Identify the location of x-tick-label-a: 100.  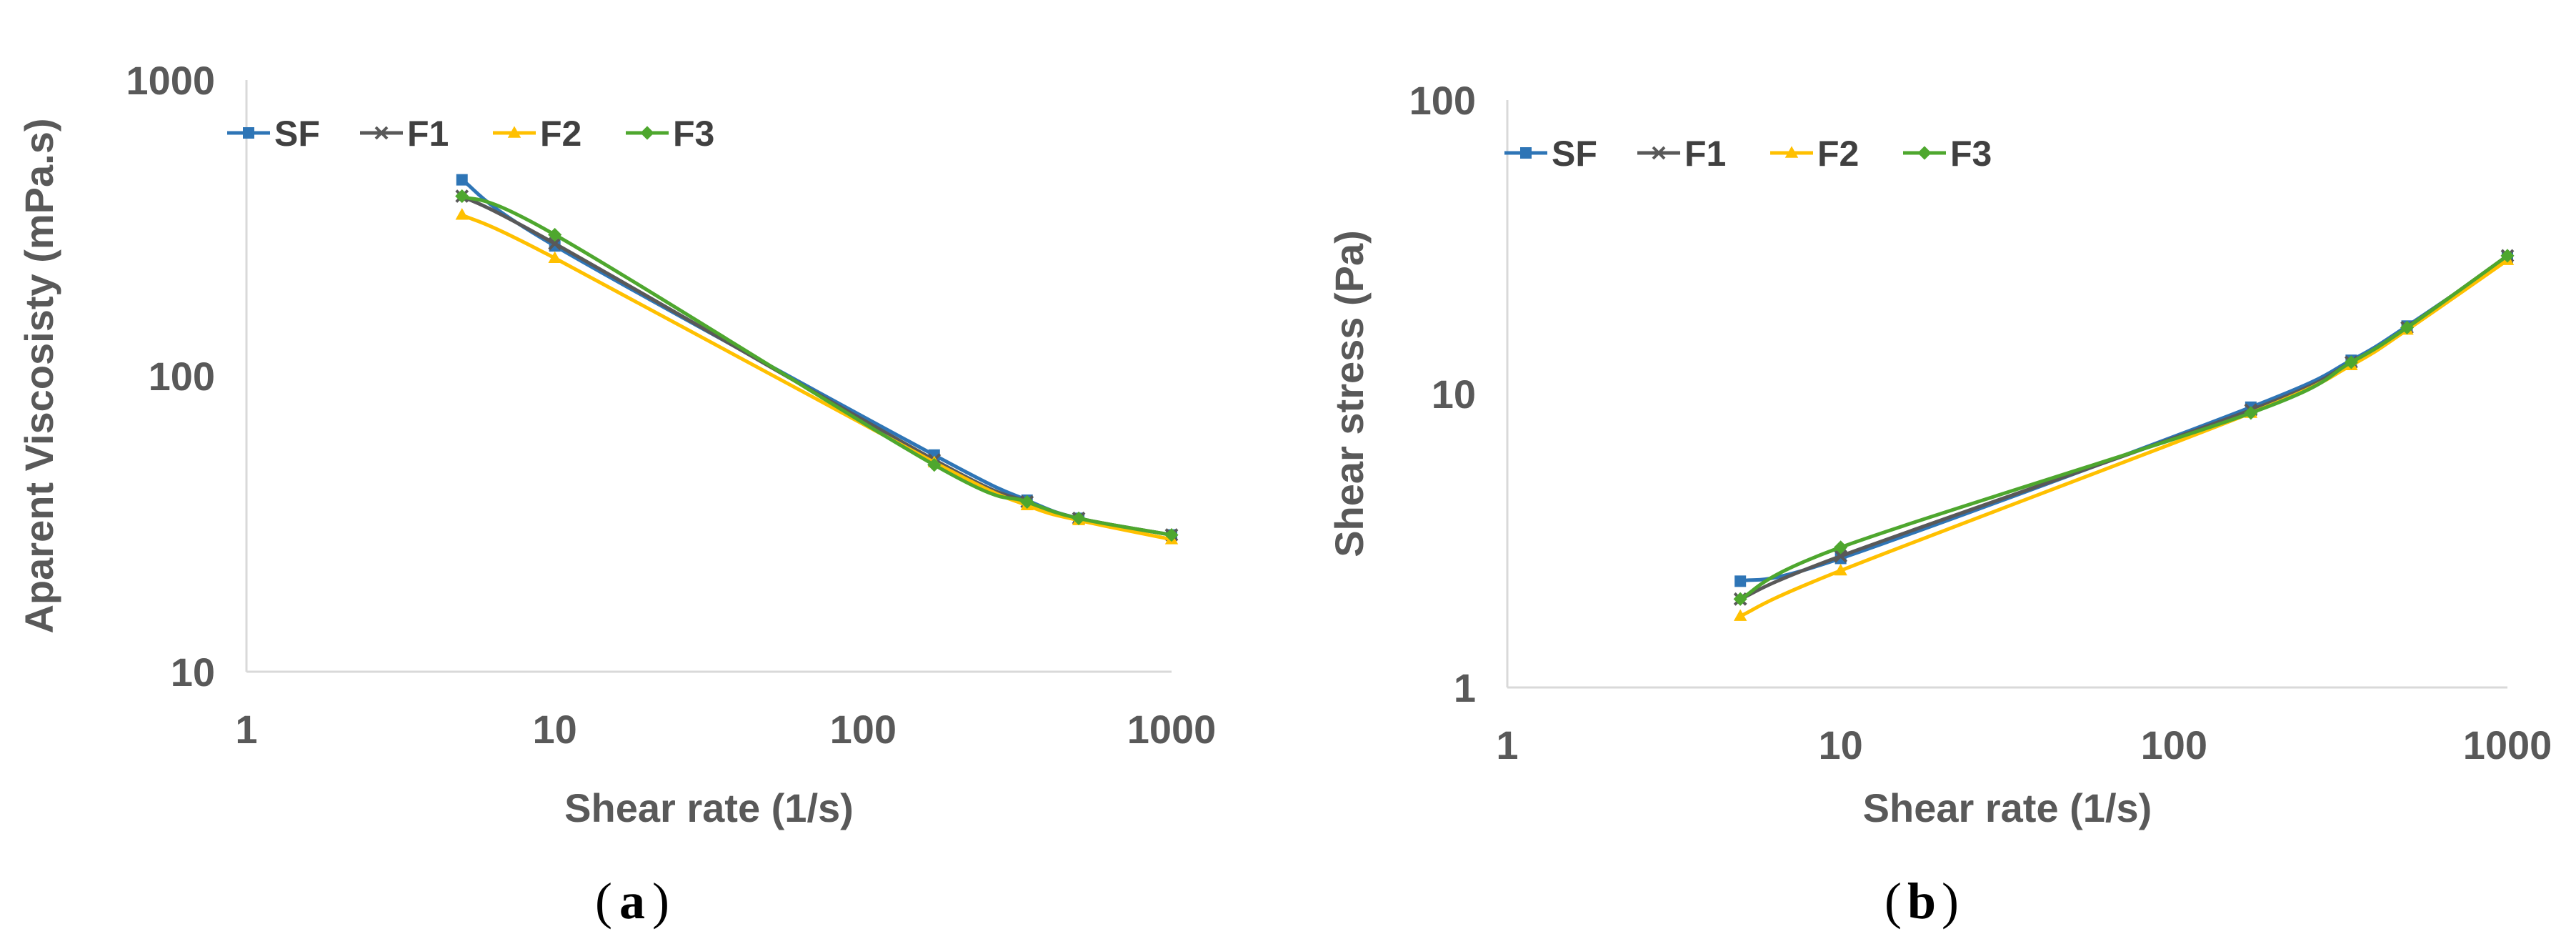
(863, 729).